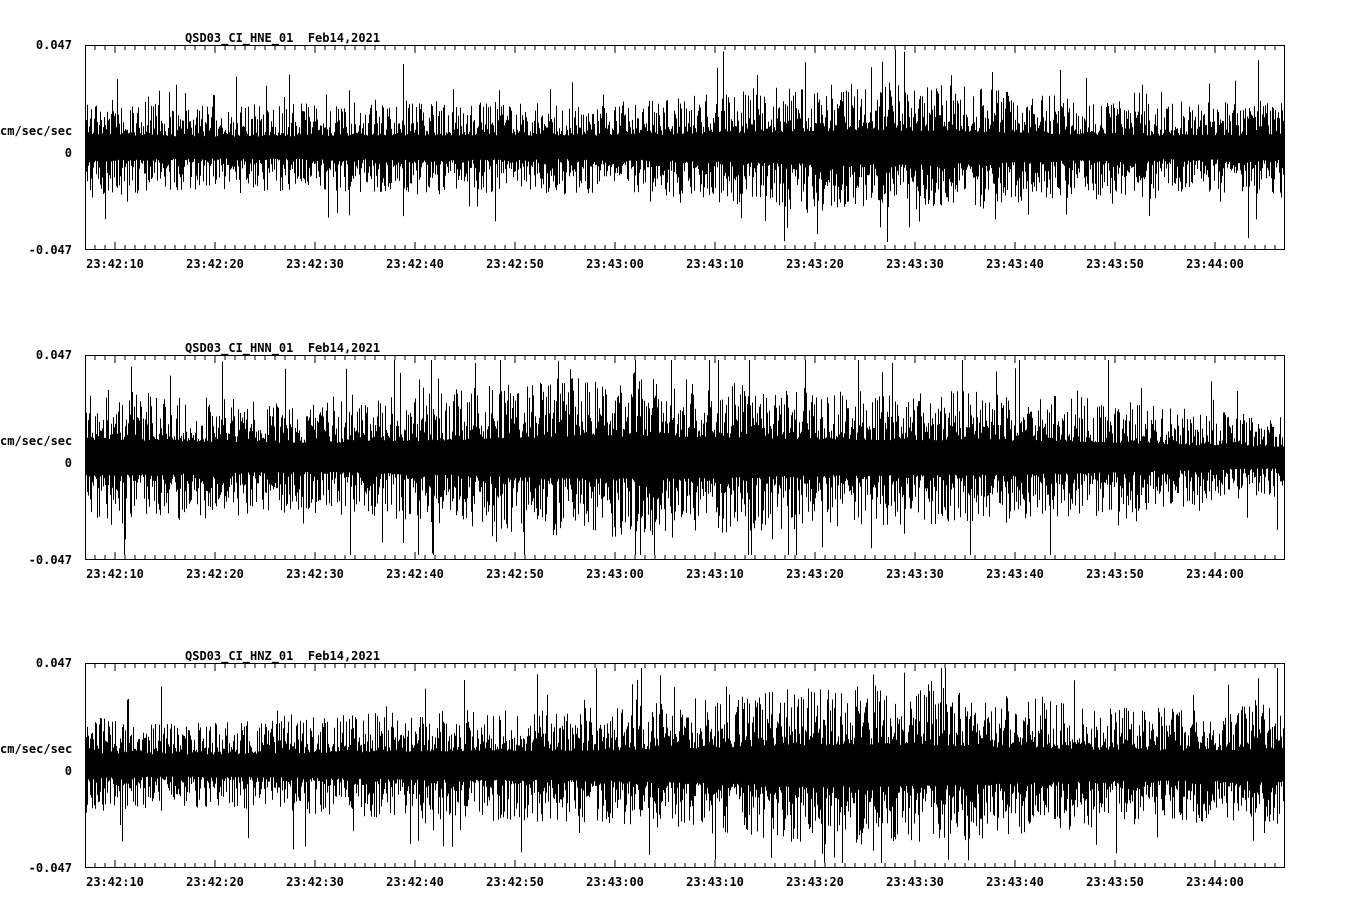  I want to click on trace-title: QSD03_CI_HNE_01 Feb14,2021, so click(283, 38).